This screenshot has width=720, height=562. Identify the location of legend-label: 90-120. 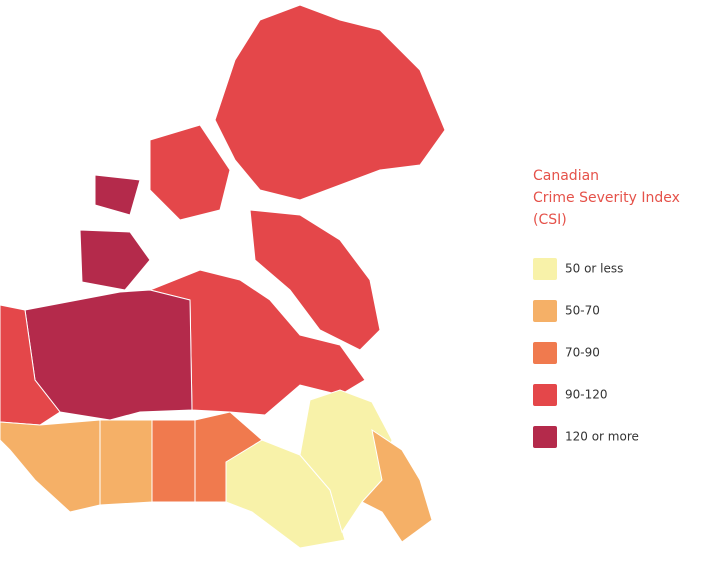
(586, 395).